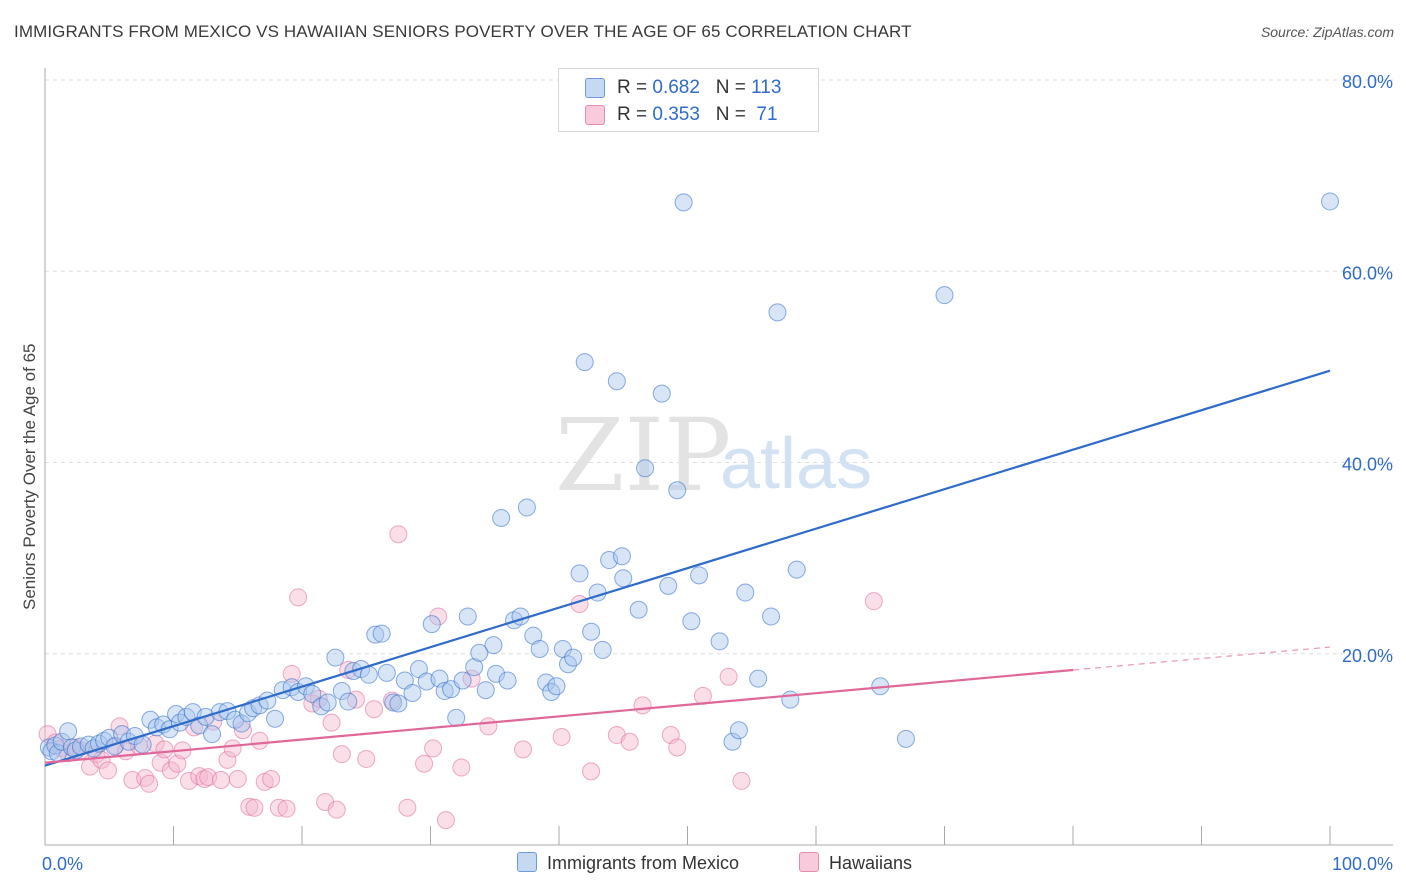  What do you see at coordinates (29, 476) in the screenshot?
I see `y-axis-label: Seniors Poverty Over the Age of 65` at bounding box center [29, 476].